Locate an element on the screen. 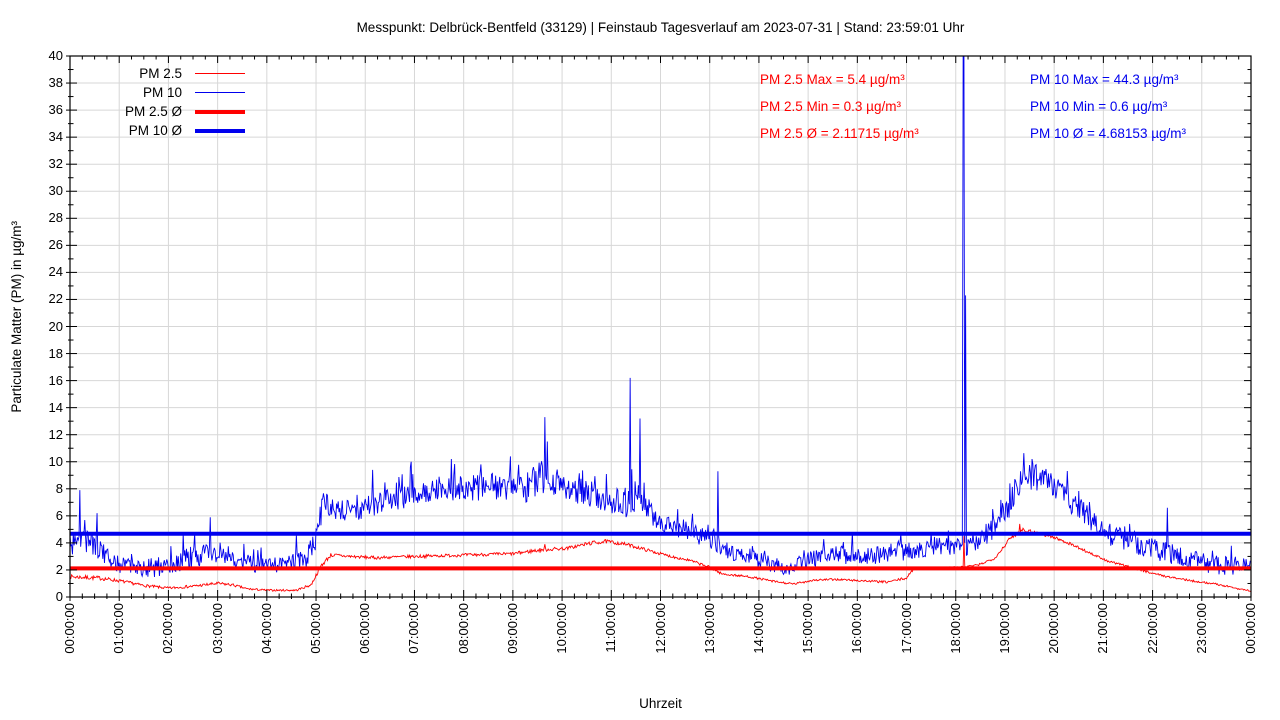  legend-row-pm10: PM 10 is located at coordinates (170, 92).